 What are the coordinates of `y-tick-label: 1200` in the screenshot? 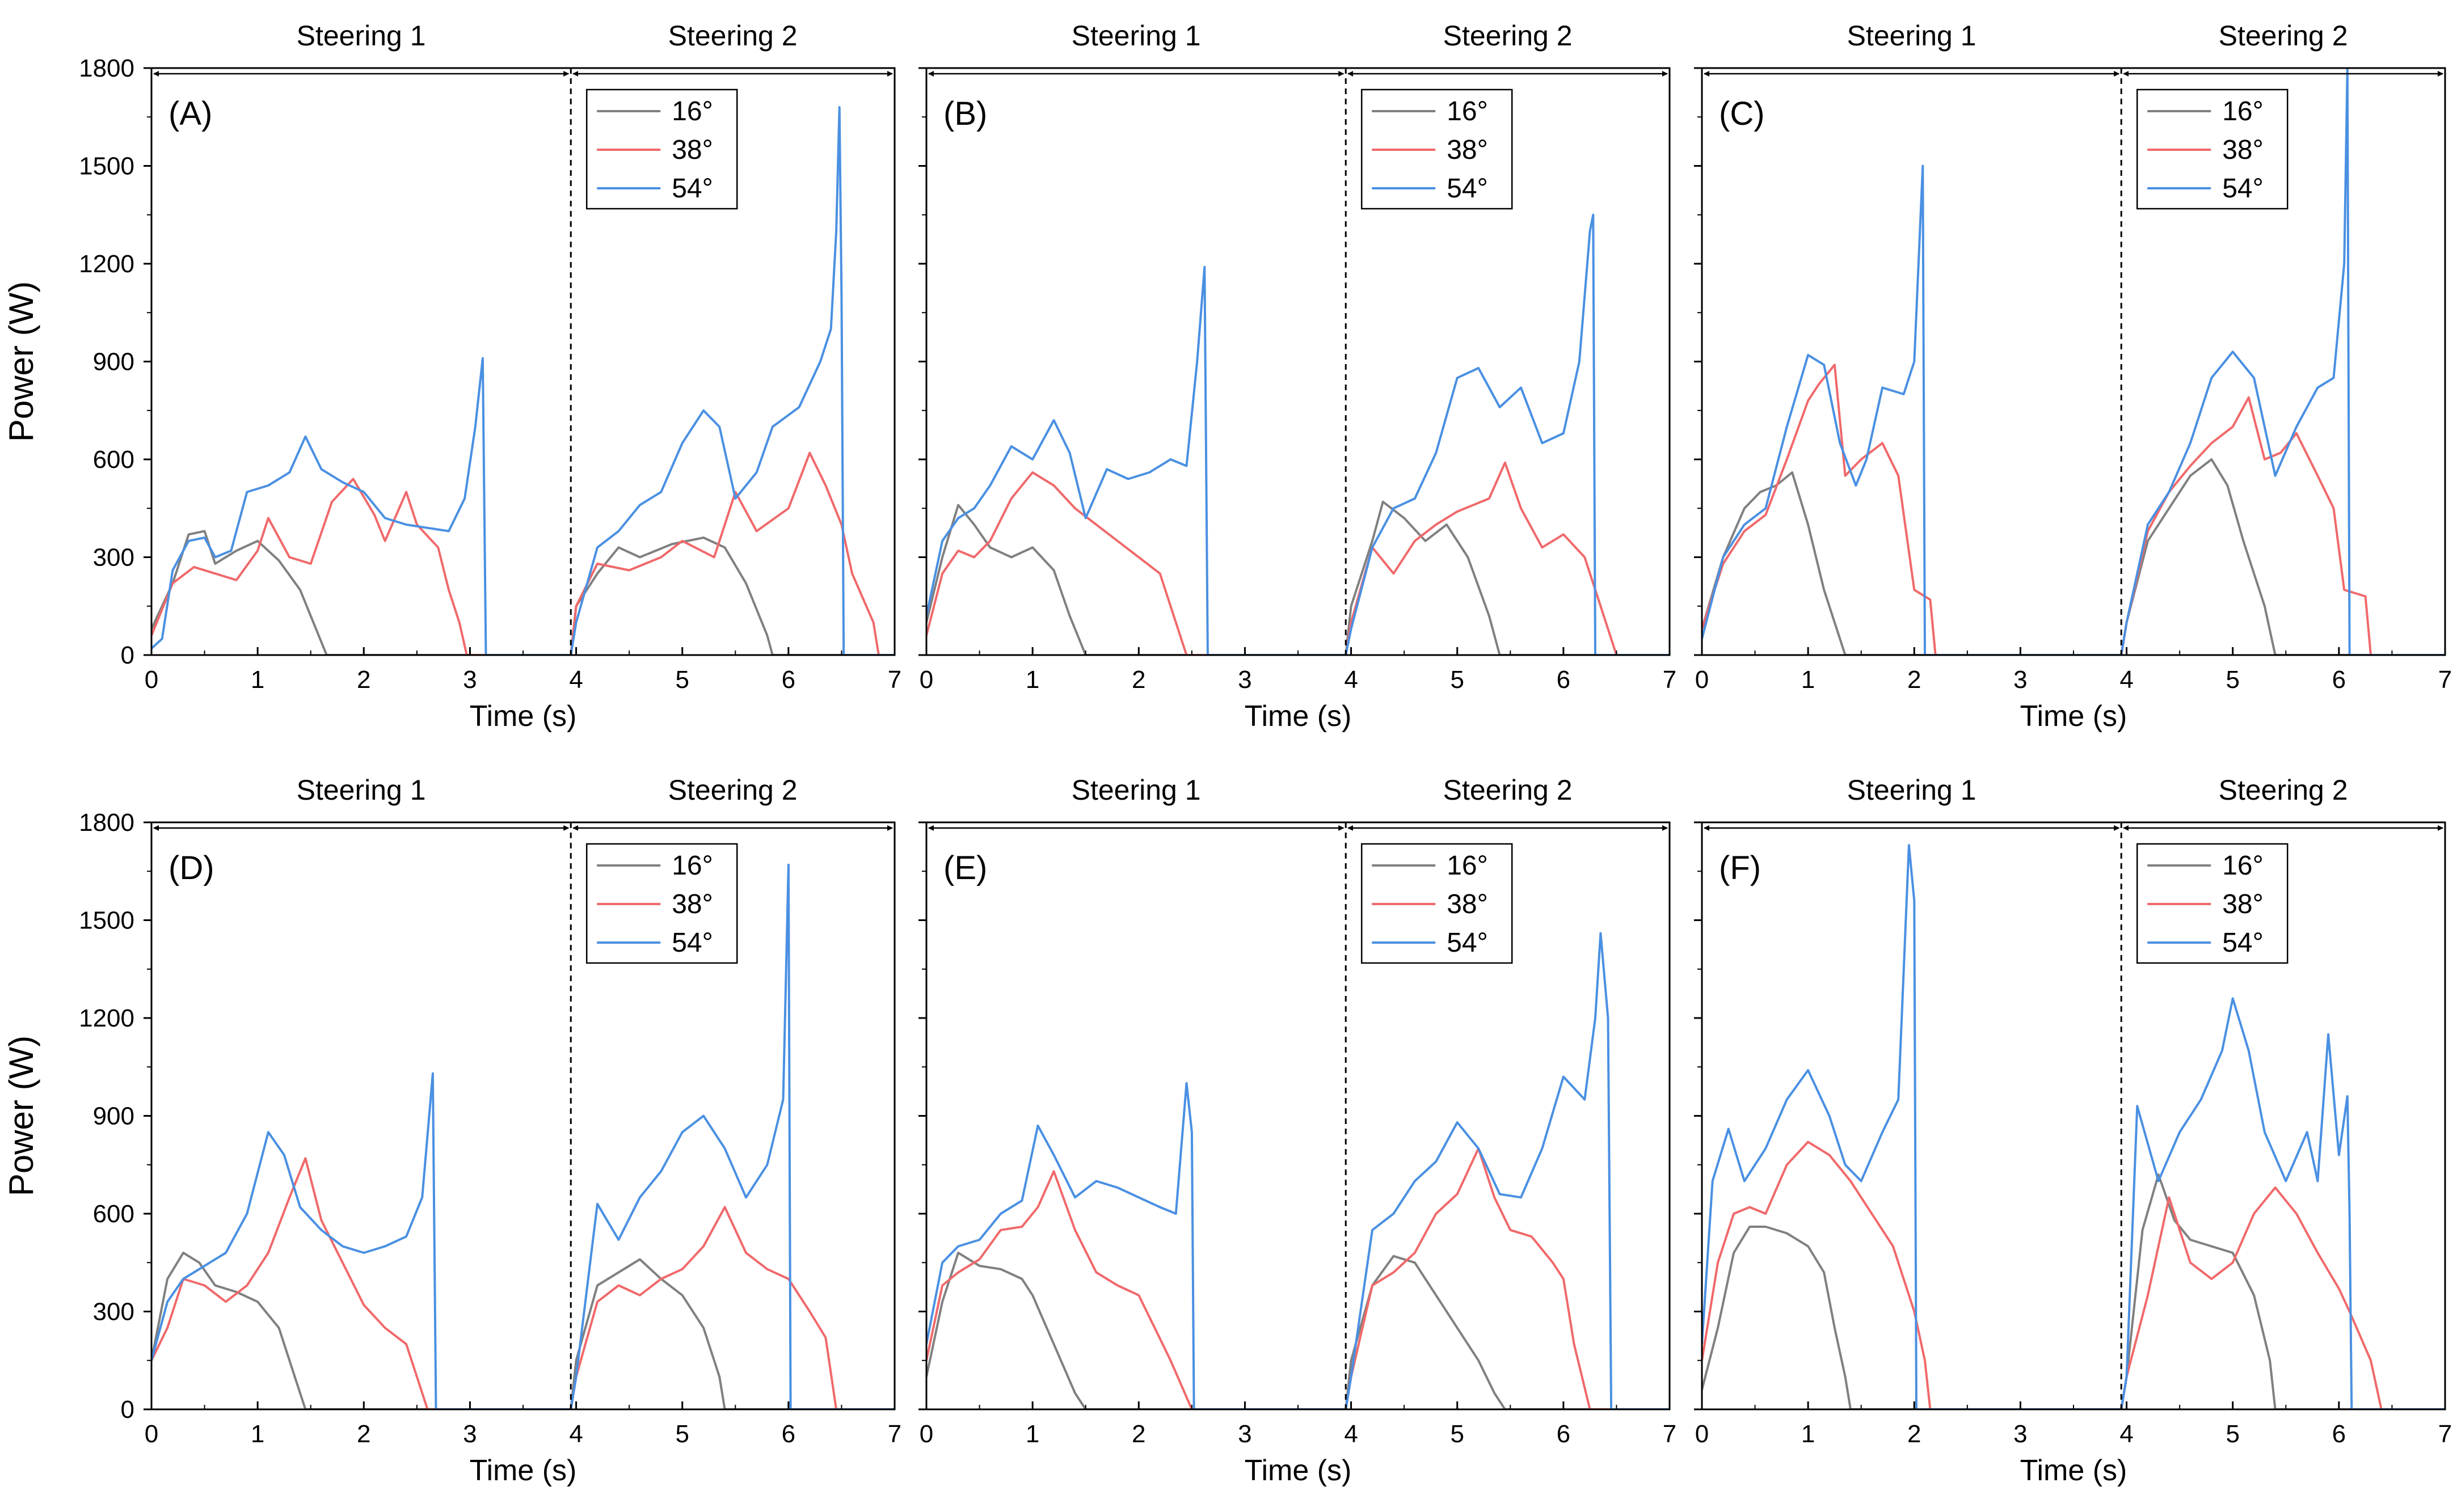 It's located at (107, 264).